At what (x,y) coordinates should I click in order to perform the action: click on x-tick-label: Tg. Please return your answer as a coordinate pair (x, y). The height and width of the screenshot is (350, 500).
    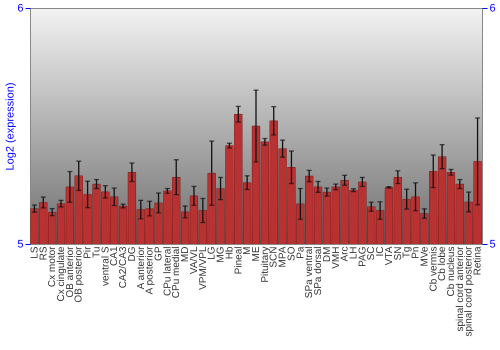
    Looking at the image, I should click on (407, 252).